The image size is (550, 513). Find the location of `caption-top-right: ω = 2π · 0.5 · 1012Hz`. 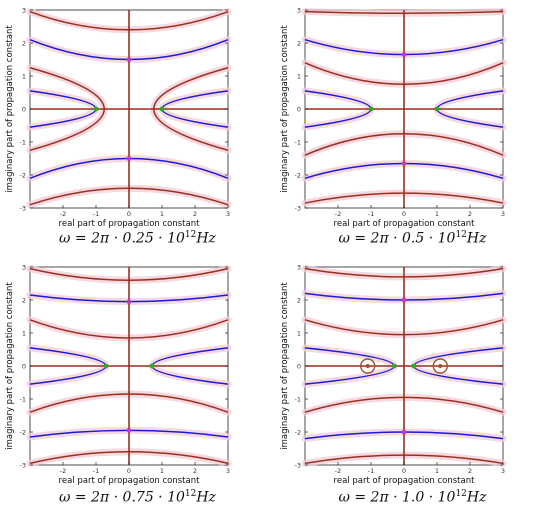

caption-top-right: ω = 2π · 0.5 · 1012Hz is located at coordinates (412, 238).